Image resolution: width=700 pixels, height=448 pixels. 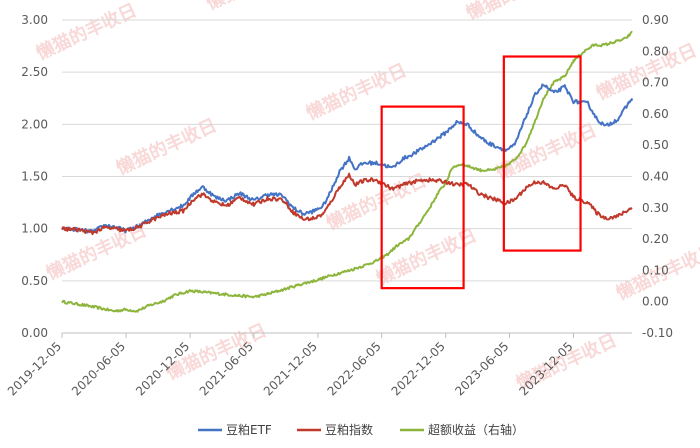 What do you see at coordinates (34, 281) in the screenshot?
I see `left-y-tick-label: 0.50` at bounding box center [34, 281].